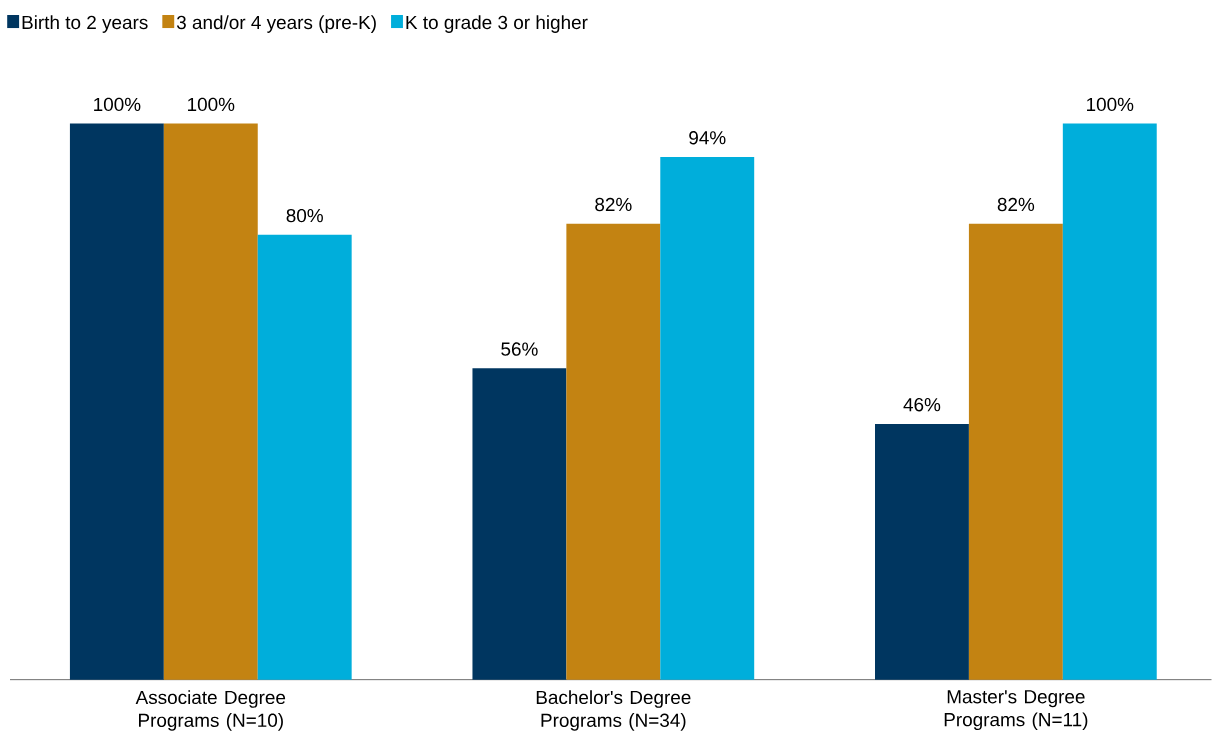 The width and height of the screenshot is (1212, 748). Describe the element at coordinates (276, 24) in the screenshot. I see `legend-label: 3 and/or 4 years (pre-K)` at that location.